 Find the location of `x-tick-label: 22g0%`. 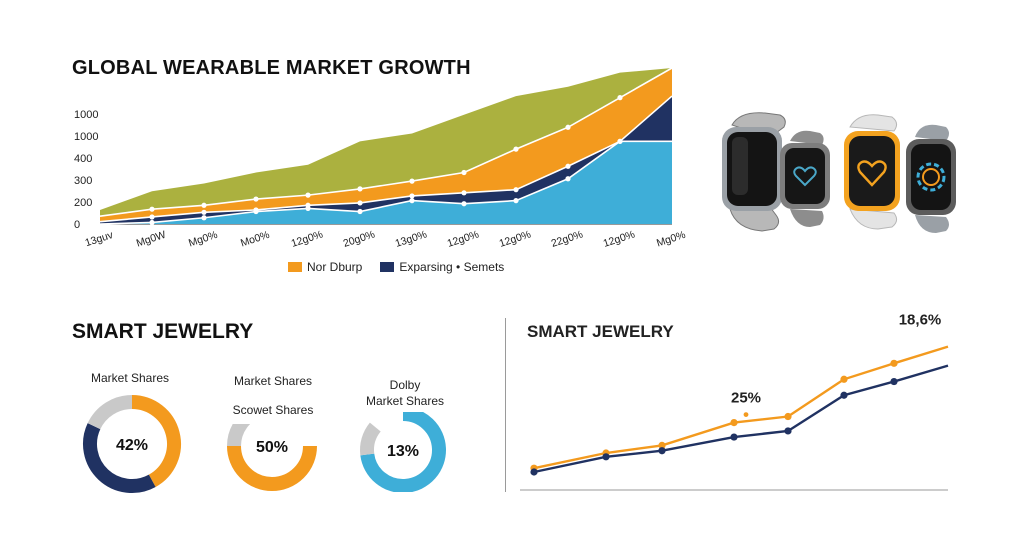

x-tick-label: 22g0% is located at coordinates (567, 239).